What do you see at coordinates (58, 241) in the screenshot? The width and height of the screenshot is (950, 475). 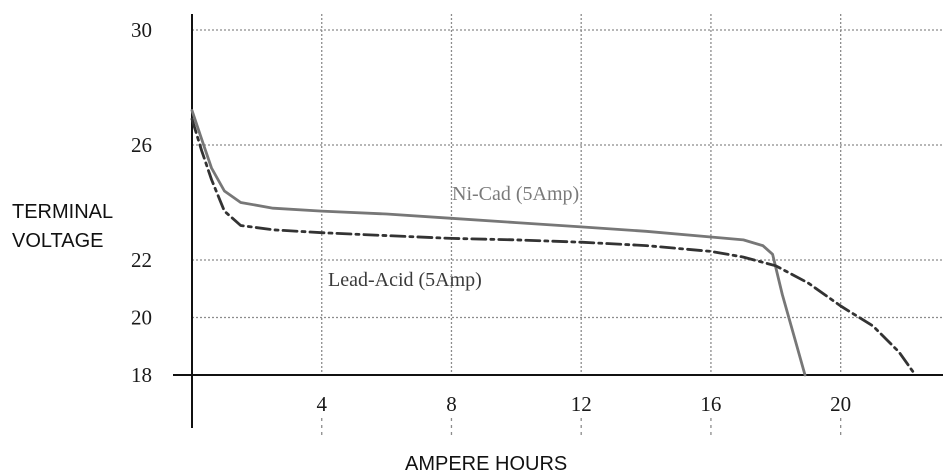 I see `y-axis-title-line-2: VOLTAGE` at bounding box center [58, 241].